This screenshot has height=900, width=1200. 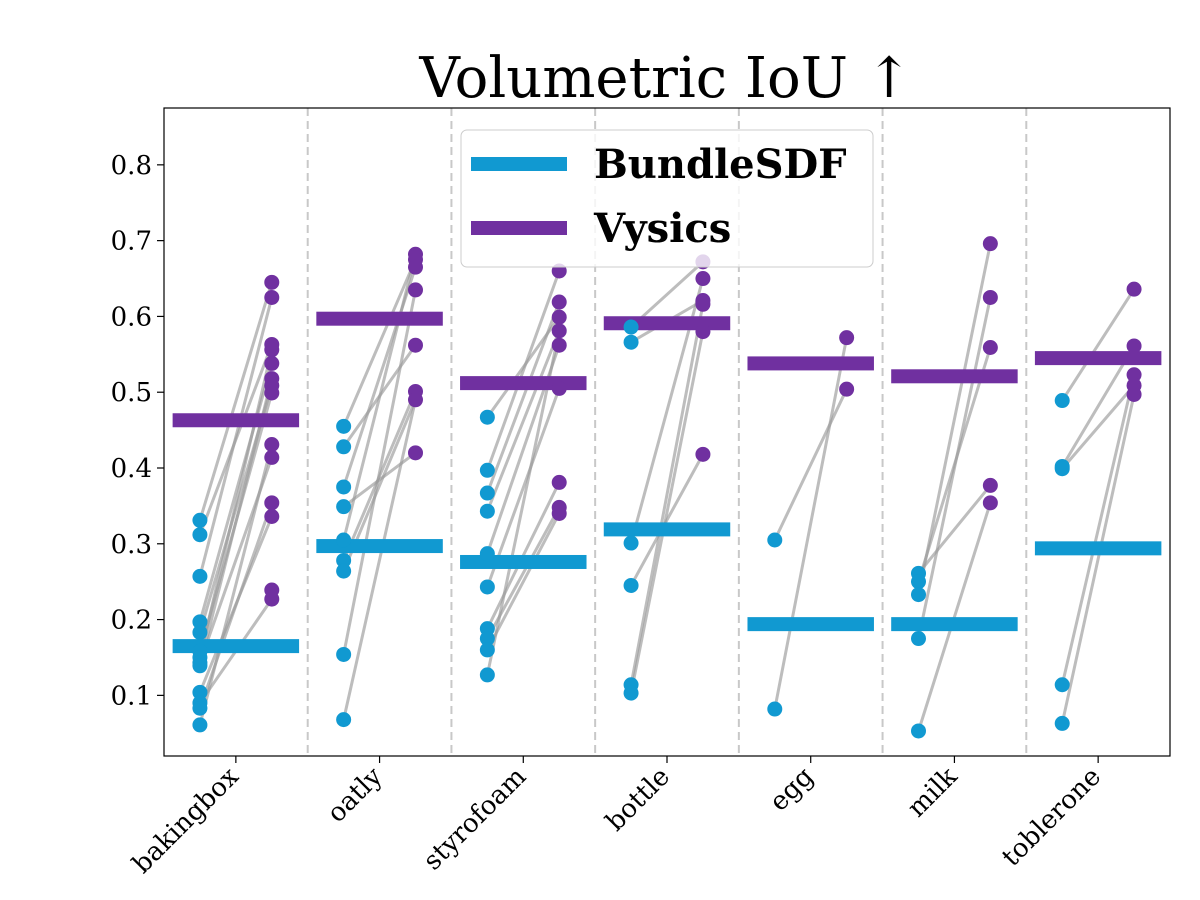 What do you see at coordinates (131, 317) in the screenshot?
I see `y-tick-label: 0.6` at bounding box center [131, 317].